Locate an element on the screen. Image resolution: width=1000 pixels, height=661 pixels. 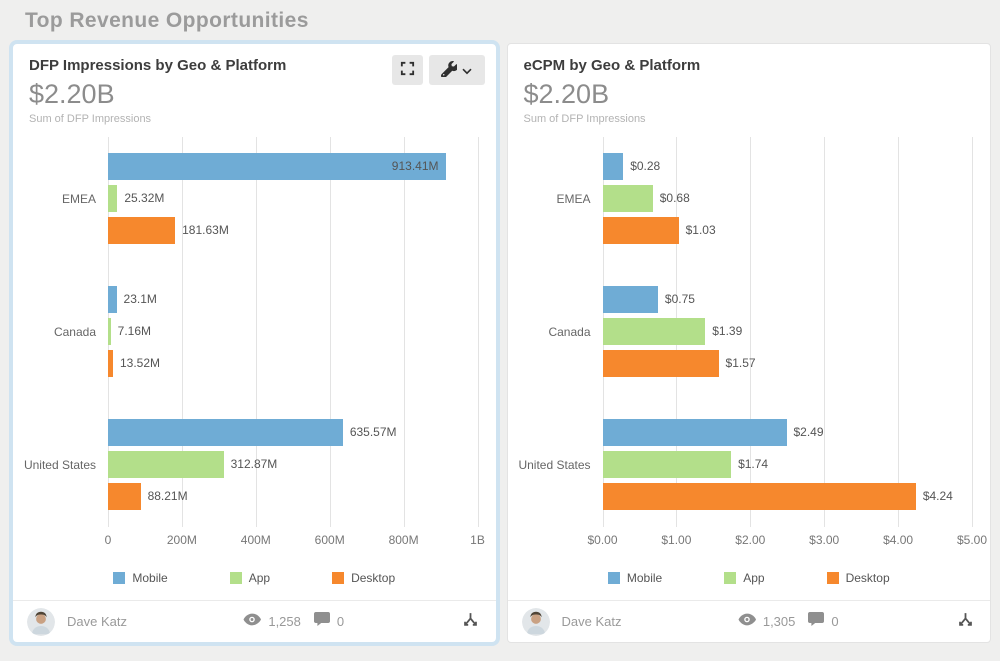
bar-value-label: $0.75 is located at coordinates (679, 299).